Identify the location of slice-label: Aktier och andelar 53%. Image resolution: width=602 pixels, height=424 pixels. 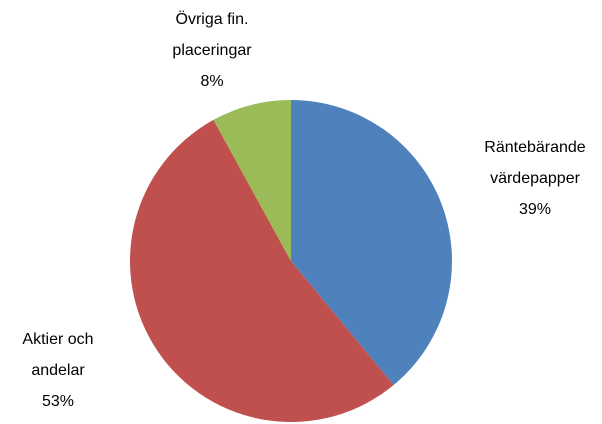
(58, 370).